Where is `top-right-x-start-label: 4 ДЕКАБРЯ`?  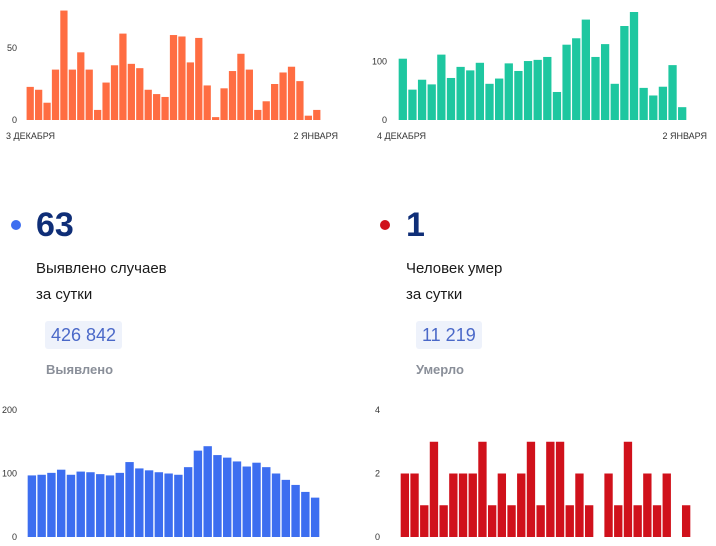
top-right-x-start-label: 4 ДЕКАБРЯ is located at coordinates (401, 136).